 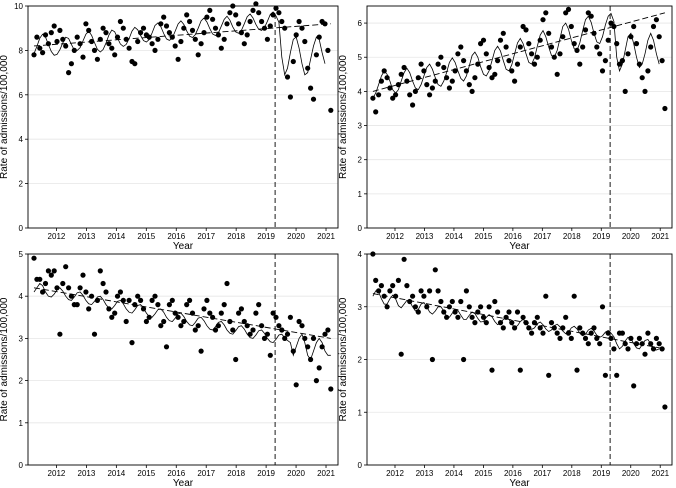 I want to click on x-tick-label: 2018, so click(x=236, y=236).